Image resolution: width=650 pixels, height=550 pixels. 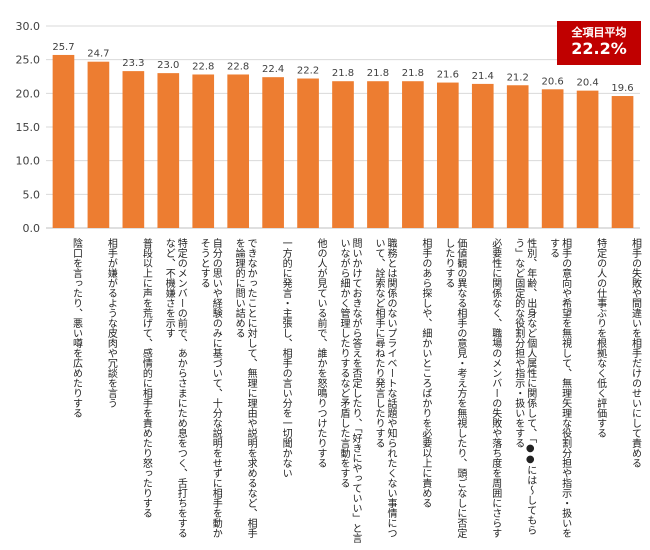 I want to click on data-label: 20.6, so click(x=553, y=81).